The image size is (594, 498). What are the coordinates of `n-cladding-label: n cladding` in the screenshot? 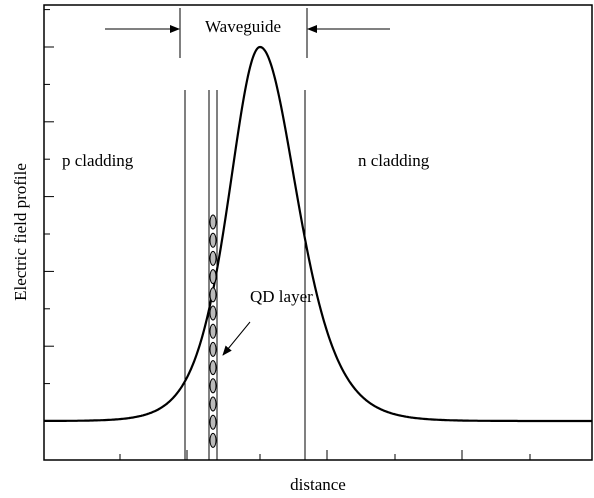 It's located at (394, 160).